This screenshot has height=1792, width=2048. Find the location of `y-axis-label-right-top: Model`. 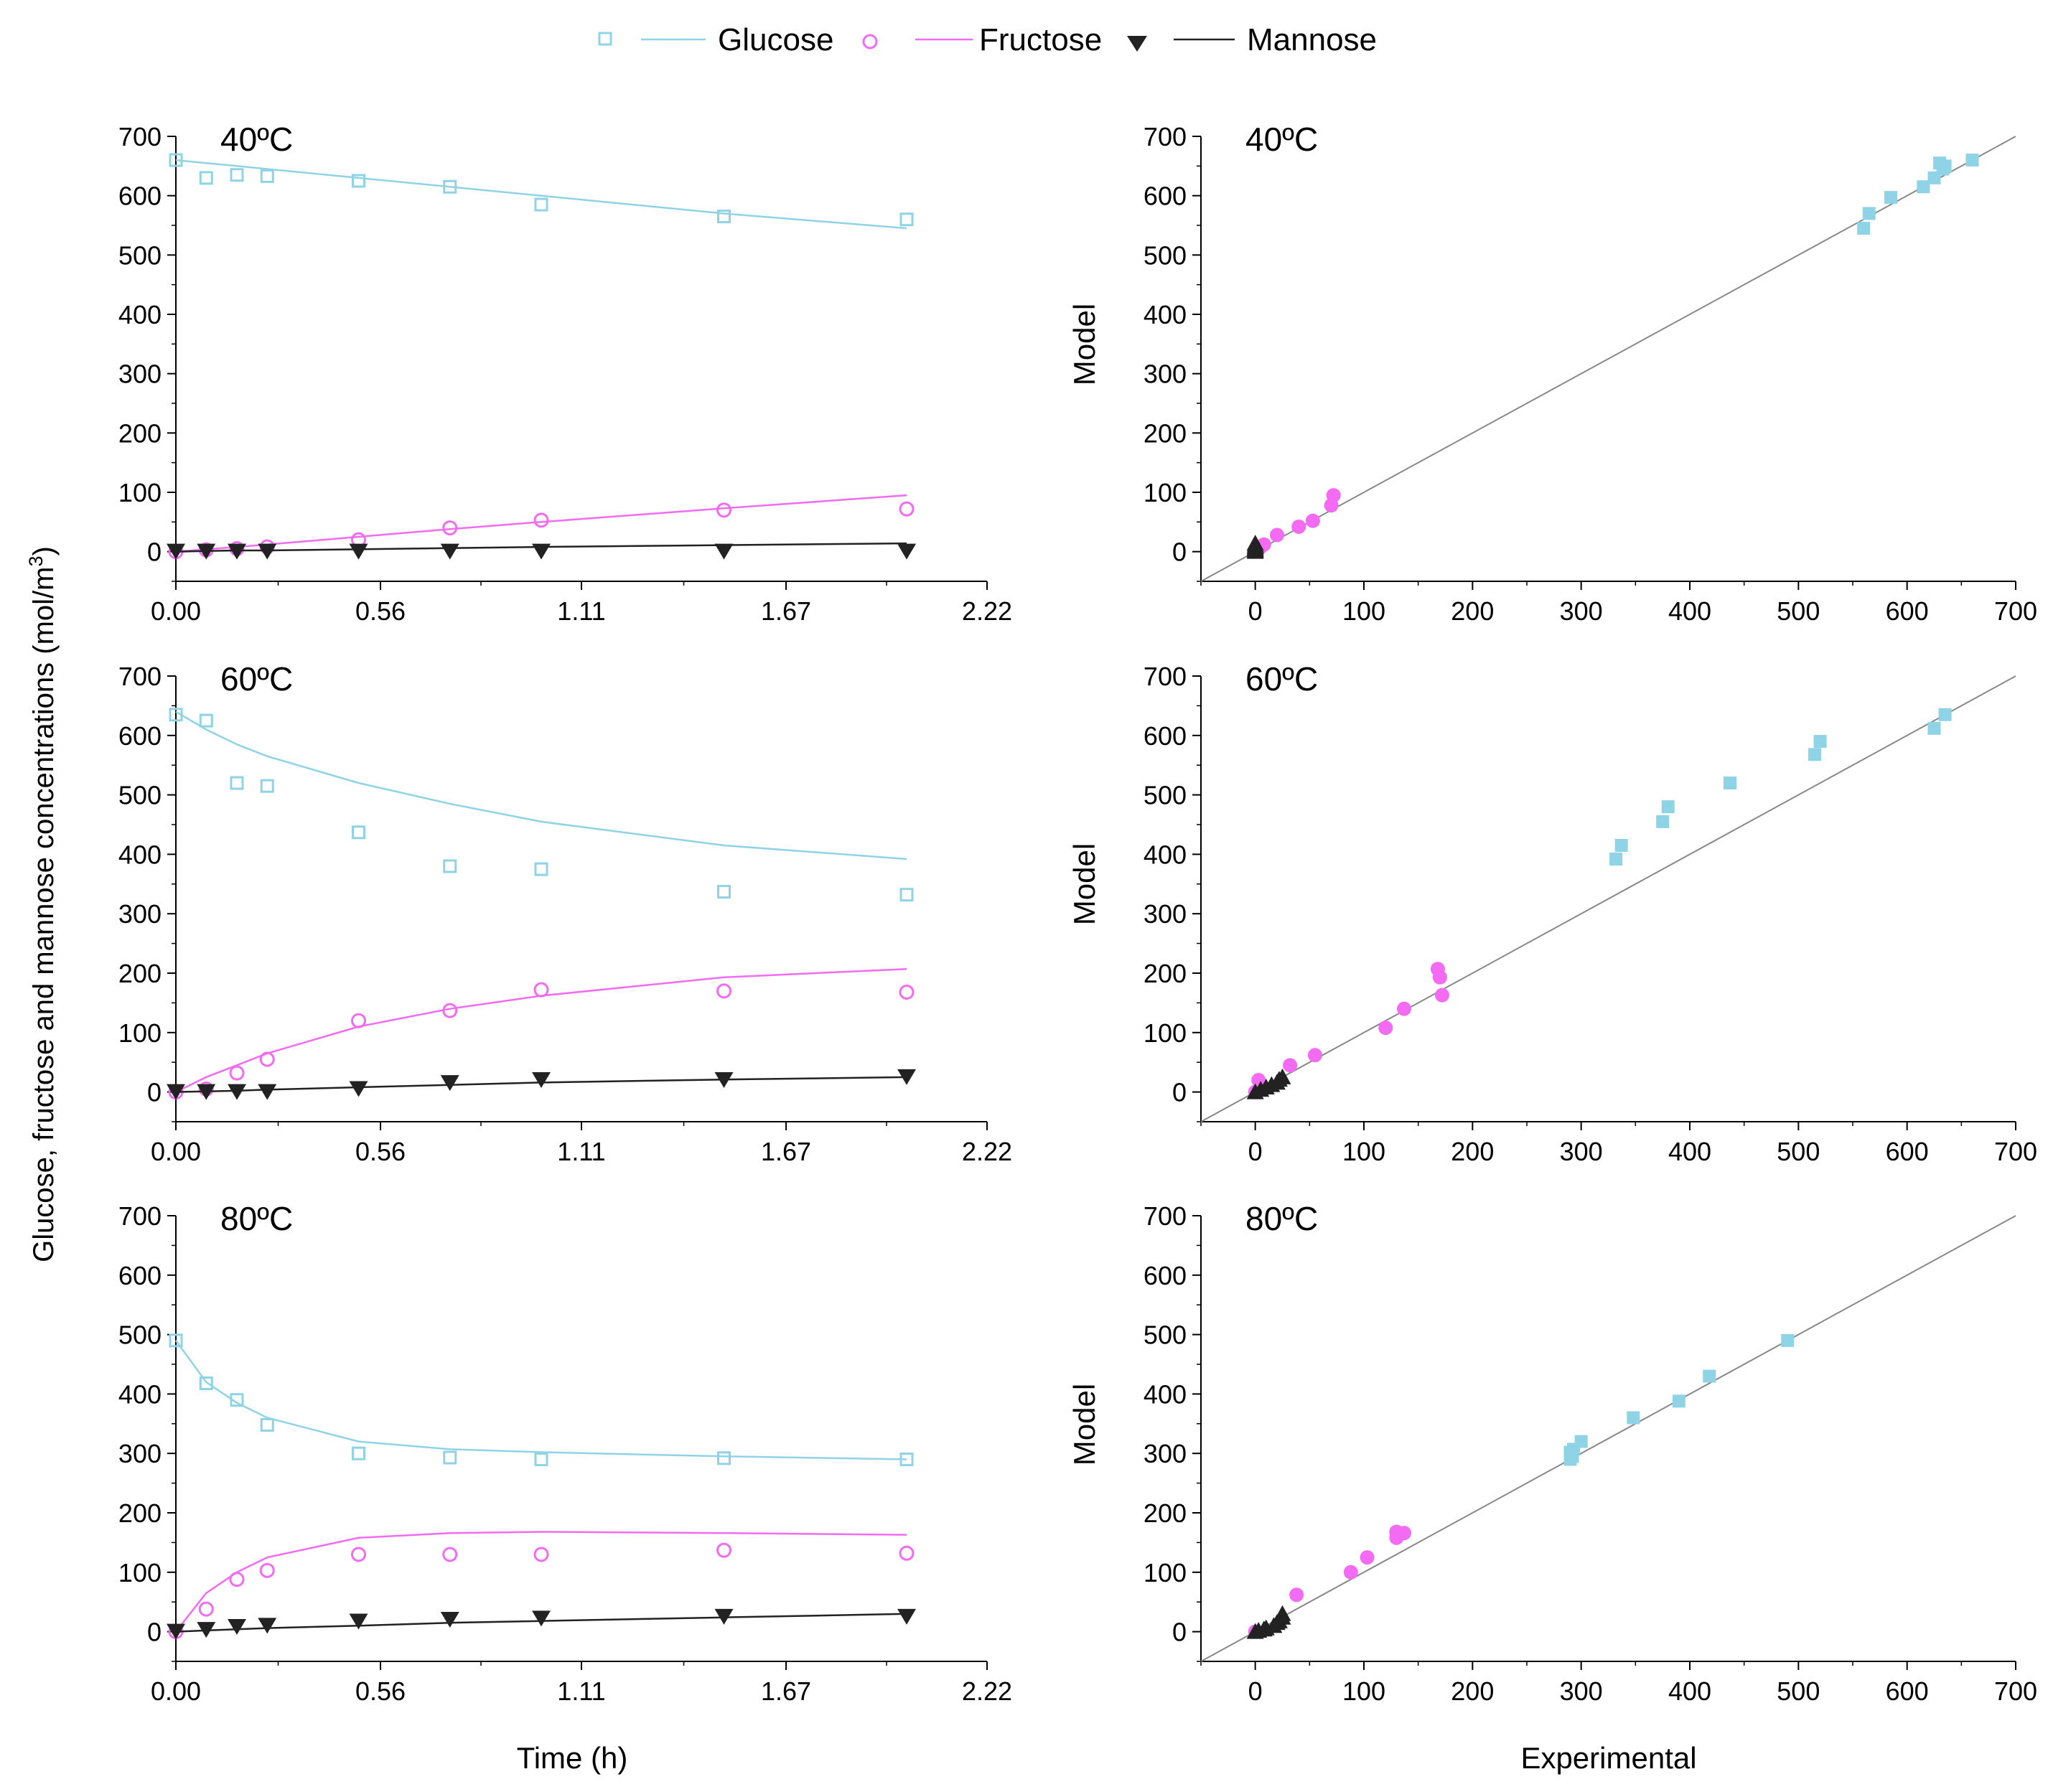

y-axis-label-right-top: Model is located at coordinates (1084, 344).